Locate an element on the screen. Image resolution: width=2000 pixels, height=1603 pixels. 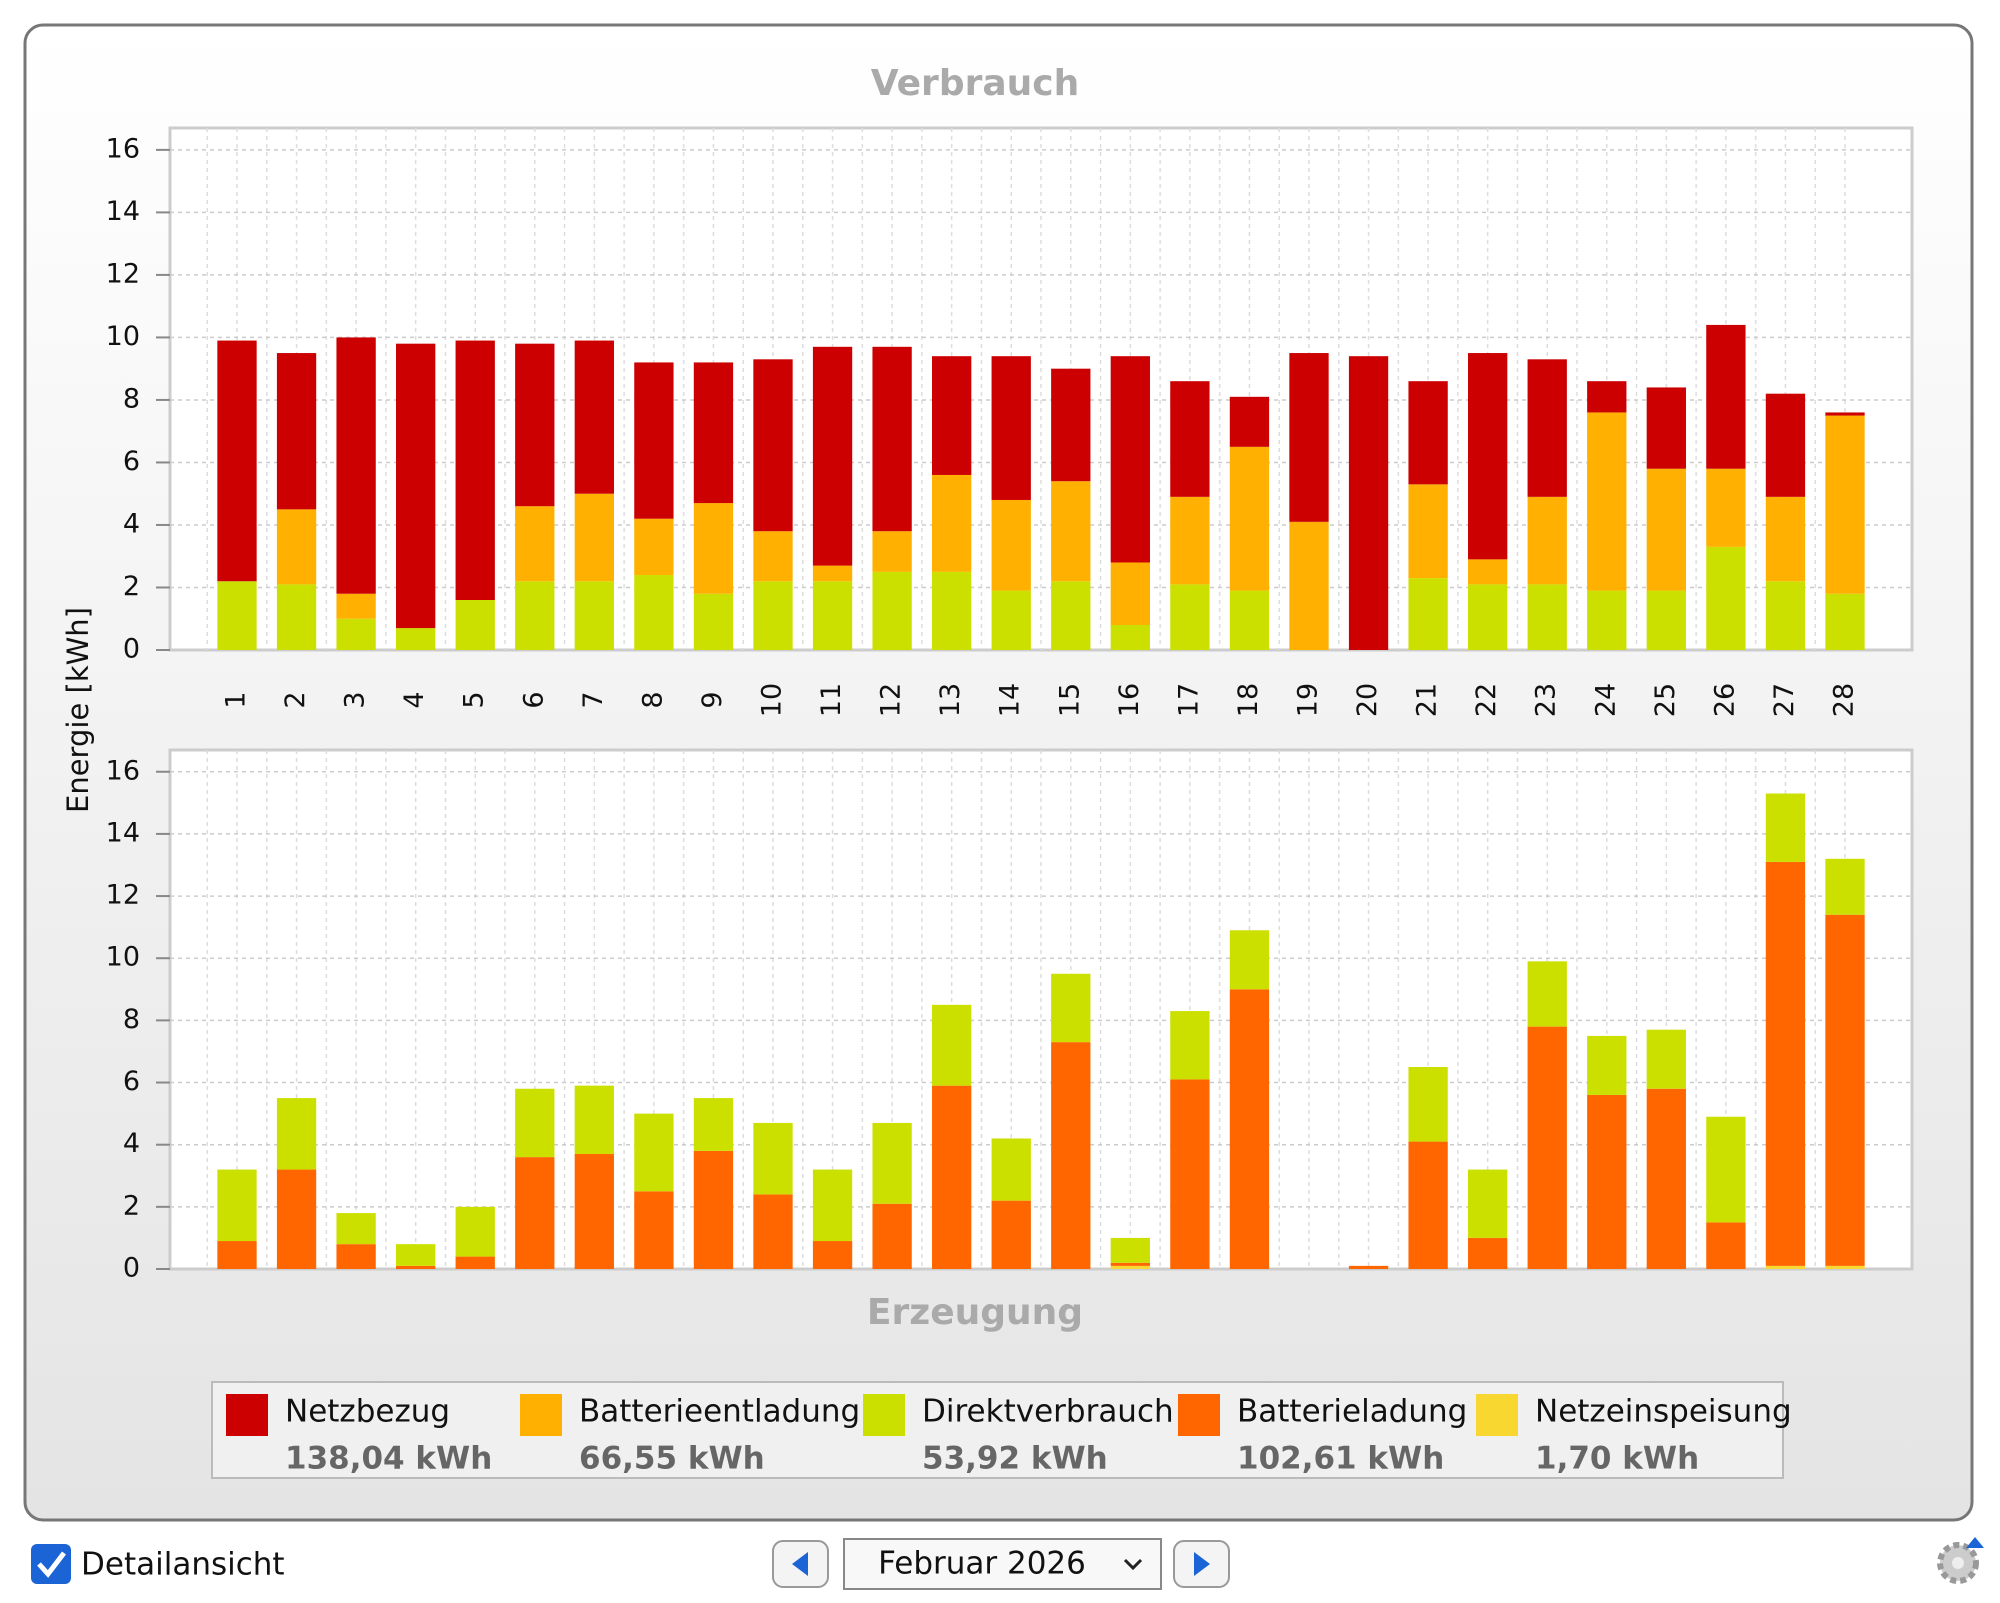
x-tick-label: 22 is located at coordinates (1486, 700).